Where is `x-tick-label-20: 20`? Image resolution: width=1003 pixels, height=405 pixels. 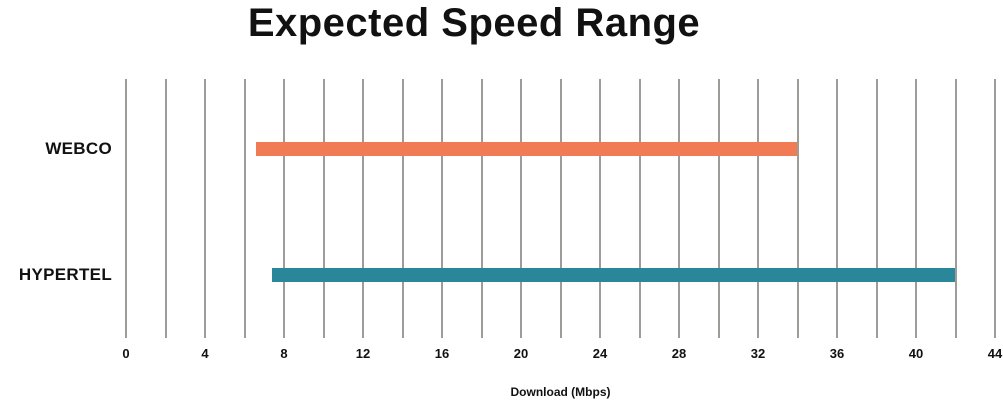 x-tick-label-20: 20 is located at coordinates (521, 353).